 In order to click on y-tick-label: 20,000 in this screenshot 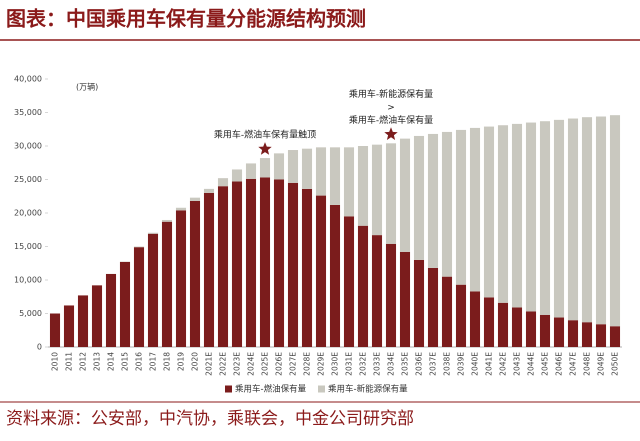, I will do `click(28, 213)`.